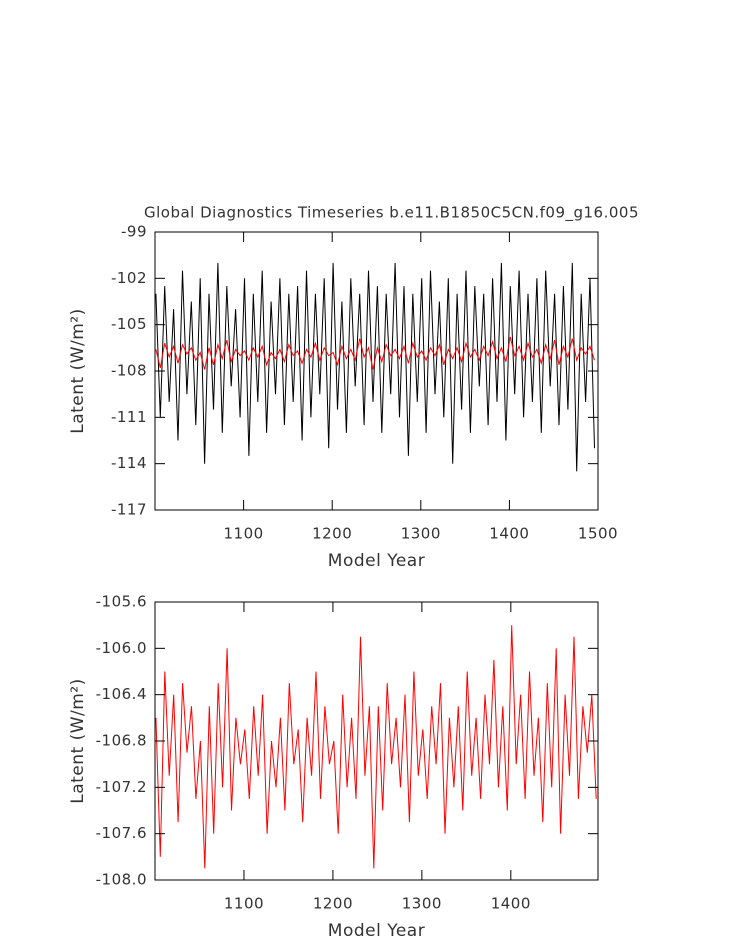  I want to click on x-tick-label: 1500, so click(598, 534).